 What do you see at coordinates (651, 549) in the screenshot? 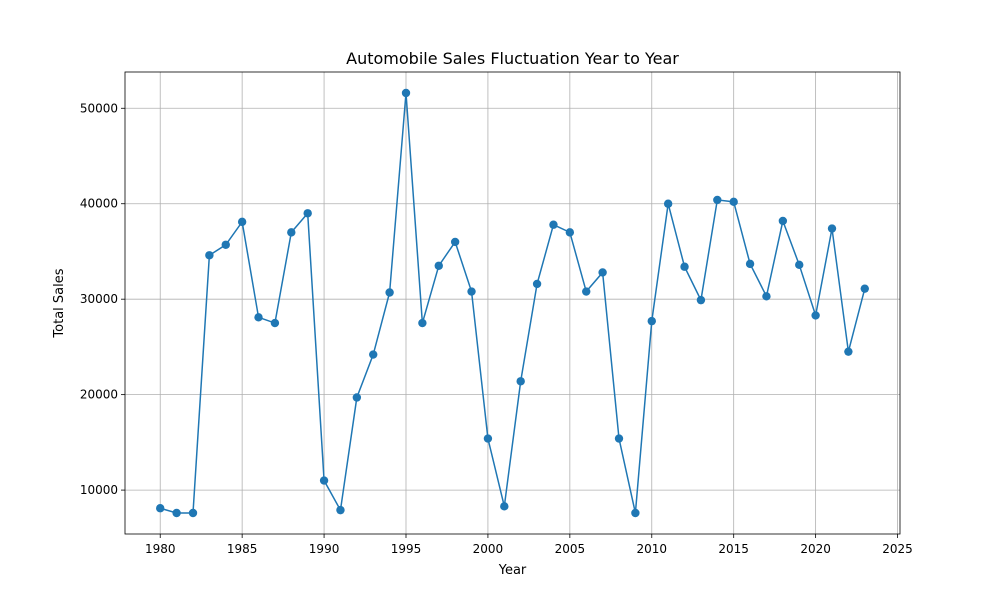
I see `x-tick-label: 2010` at bounding box center [651, 549].